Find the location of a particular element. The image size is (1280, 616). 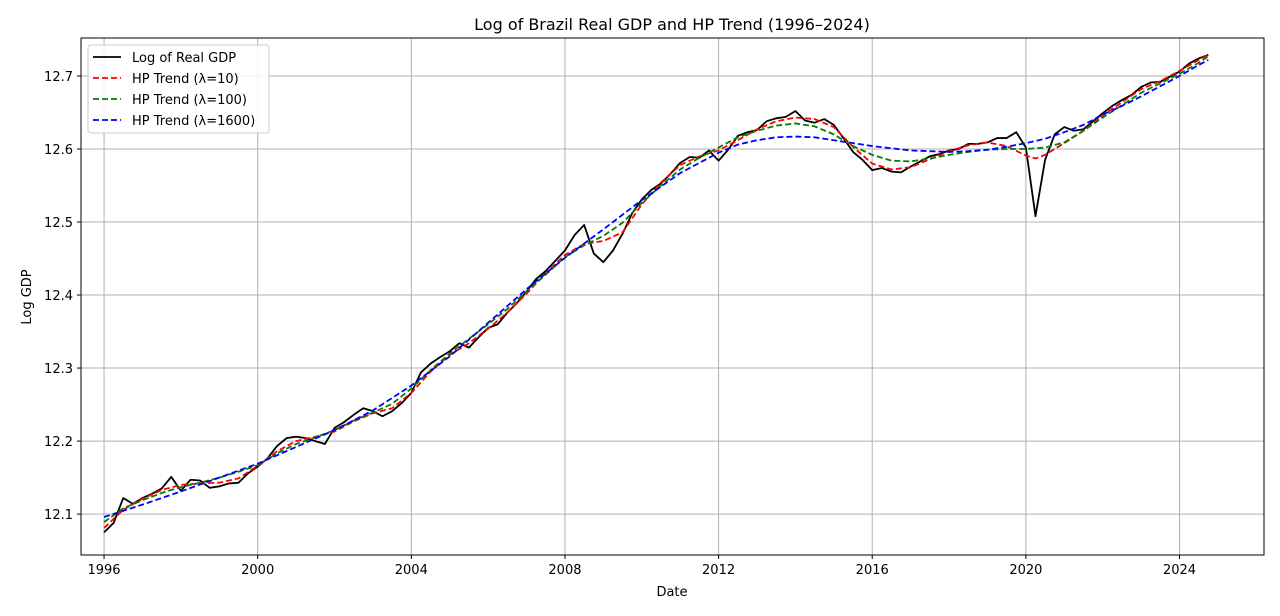

x-tick-label: 2020 is located at coordinates (1025, 570).